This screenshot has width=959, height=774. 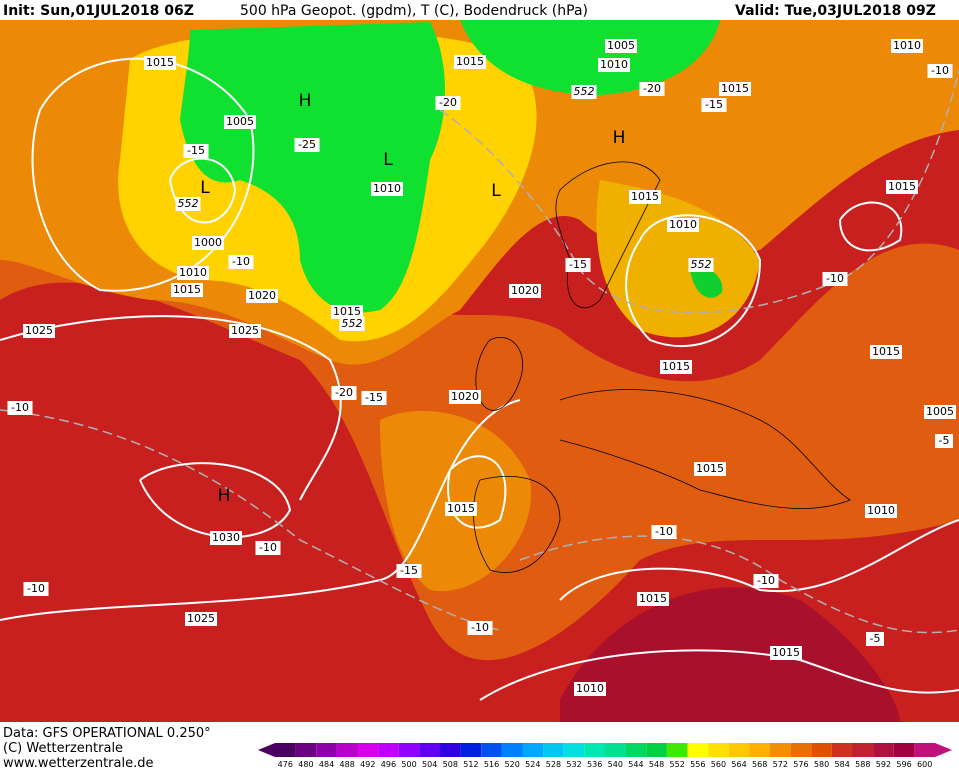 I want to click on scale-tick-label: 576, so click(x=800, y=764).